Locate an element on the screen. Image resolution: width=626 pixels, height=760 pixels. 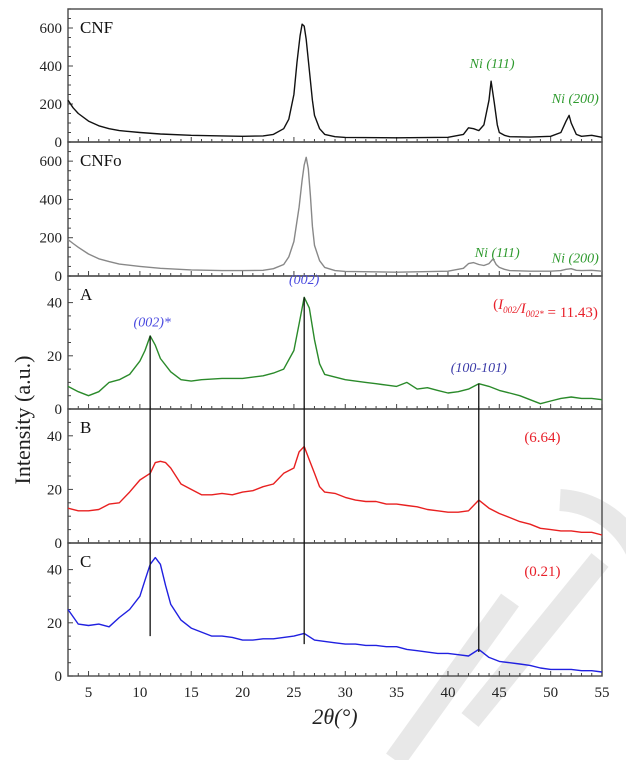
x-tick-label: 50 is located at coordinates (550, 693).